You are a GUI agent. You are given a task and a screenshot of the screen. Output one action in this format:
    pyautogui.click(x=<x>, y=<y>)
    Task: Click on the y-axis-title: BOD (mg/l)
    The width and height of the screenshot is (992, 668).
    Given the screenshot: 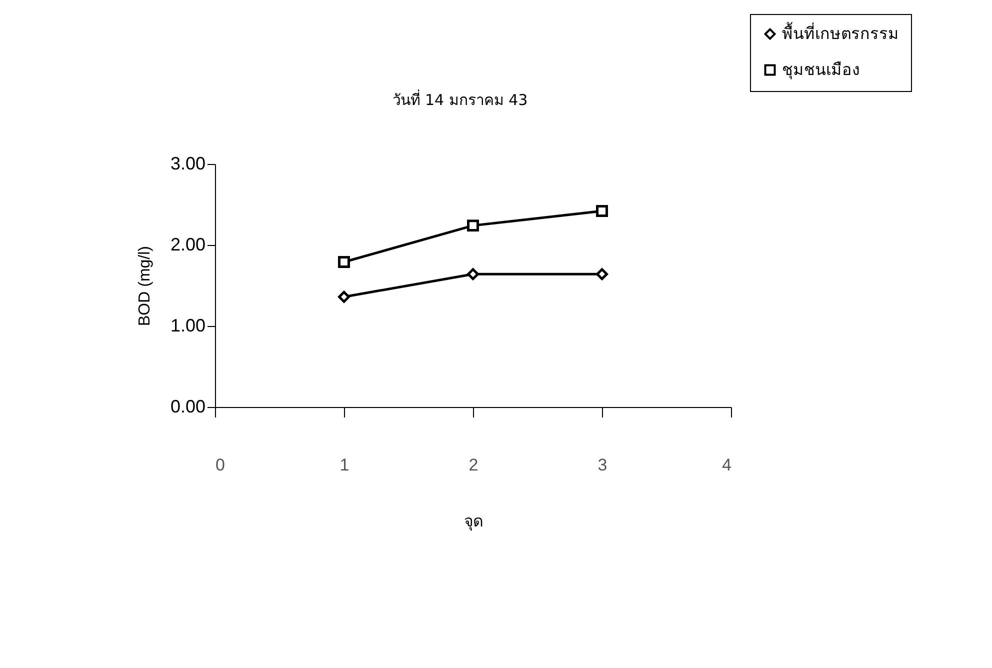 What is the action you would take?
    pyautogui.click(x=145, y=286)
    